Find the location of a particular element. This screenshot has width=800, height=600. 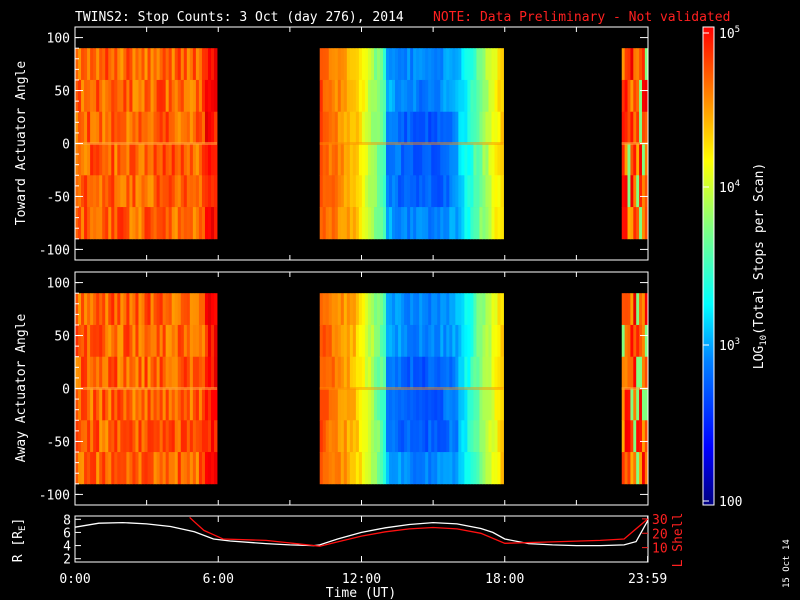

toward-y-label: Toward Actuator Angle is located at coordinates (21, 143).